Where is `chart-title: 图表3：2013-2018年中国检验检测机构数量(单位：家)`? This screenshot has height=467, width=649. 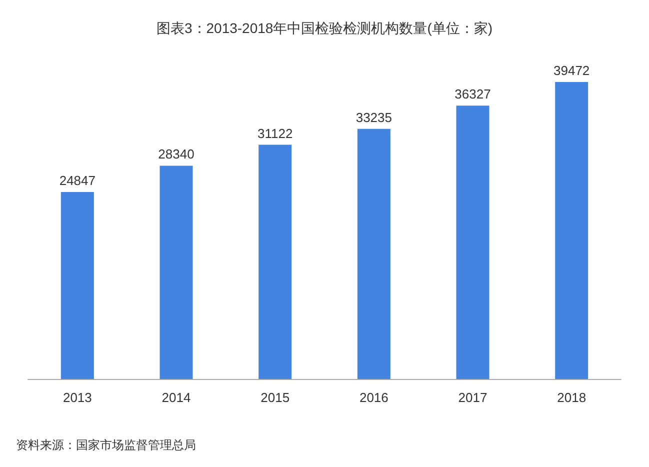 chart-title: 图表3：2013-2018年中国检验检测机构数量(单位：家) is located at coordinates (324, 28).